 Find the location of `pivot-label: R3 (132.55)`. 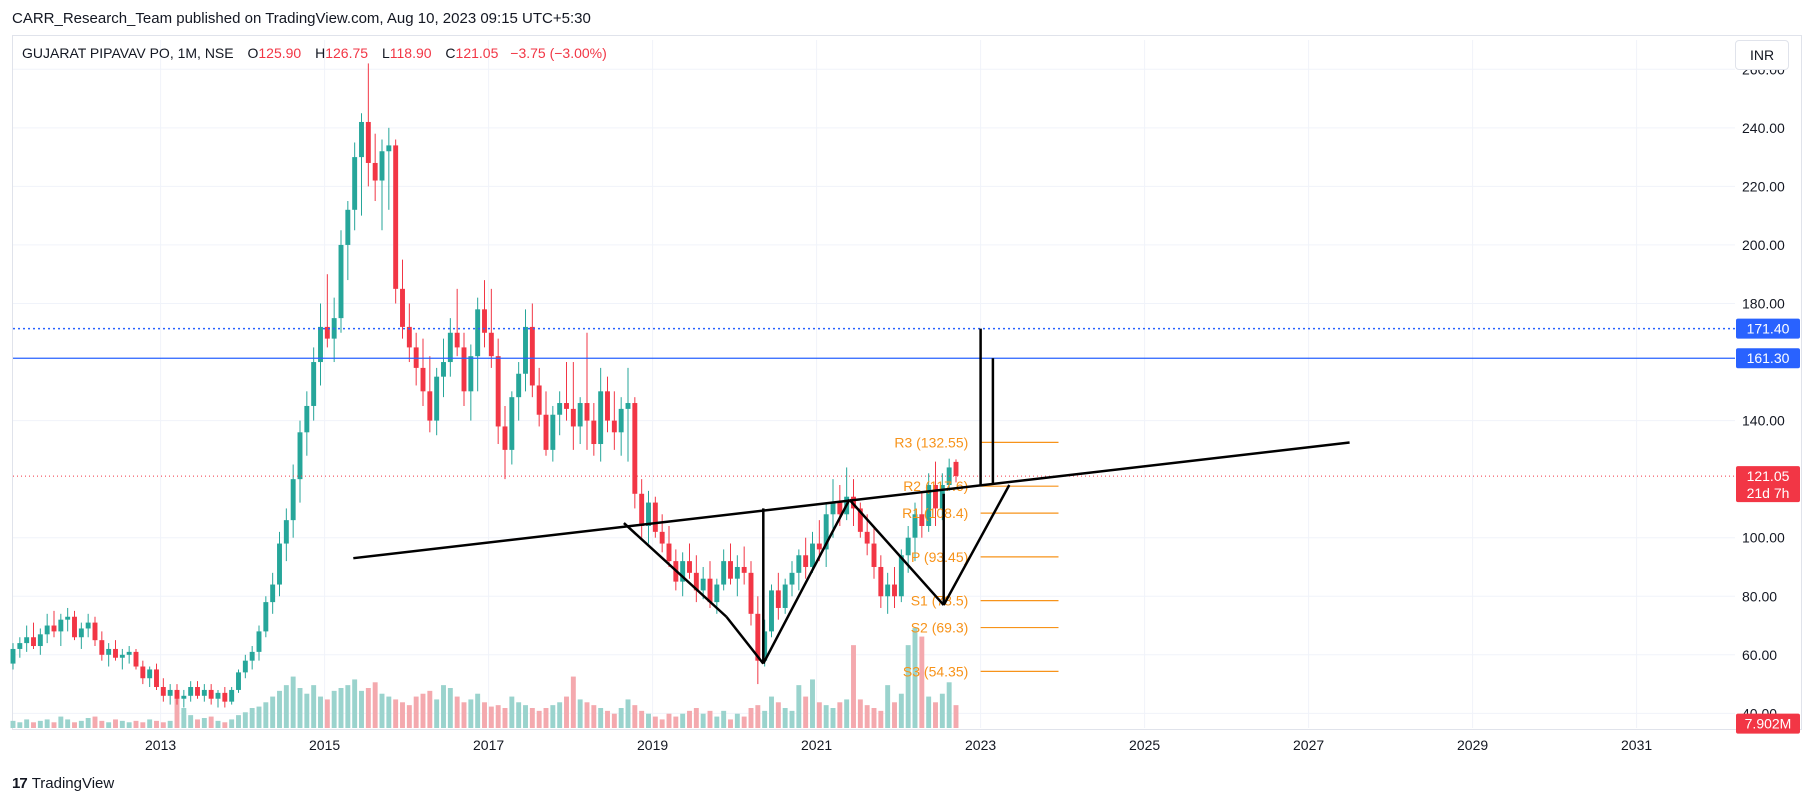

pivot-label: R3 (132.55) is located at coordinates (931, 442).